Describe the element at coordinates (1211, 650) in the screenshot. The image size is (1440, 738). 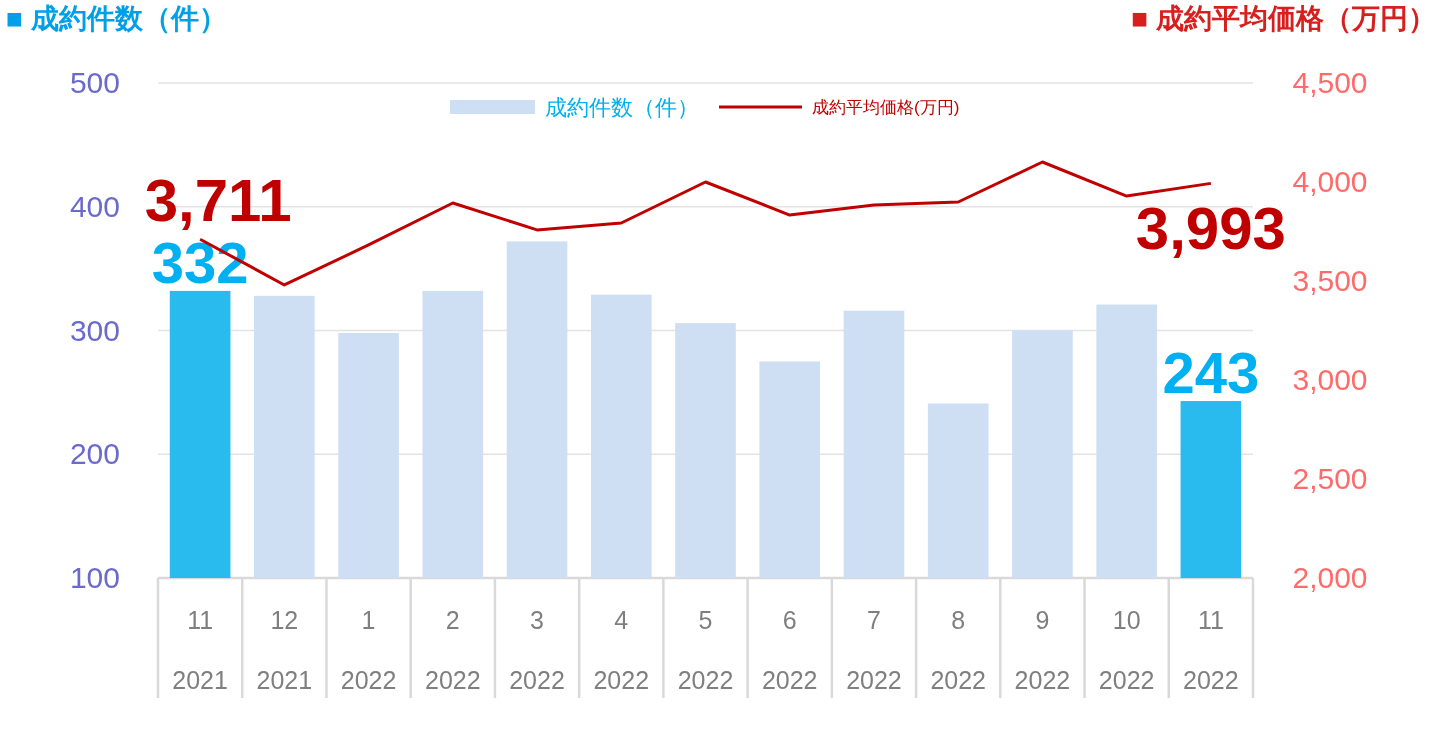
I see `category-label: 11 2022` at that location.